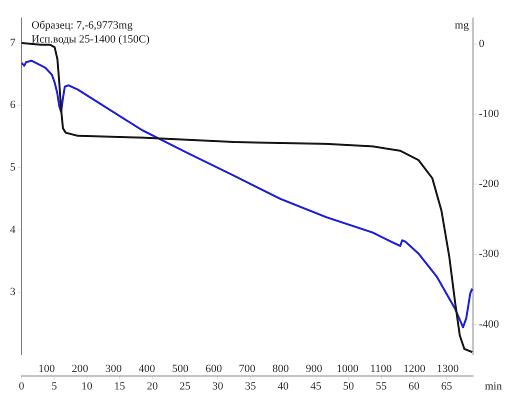  I want to click on y-tick-label: 6, so click(13, 105).